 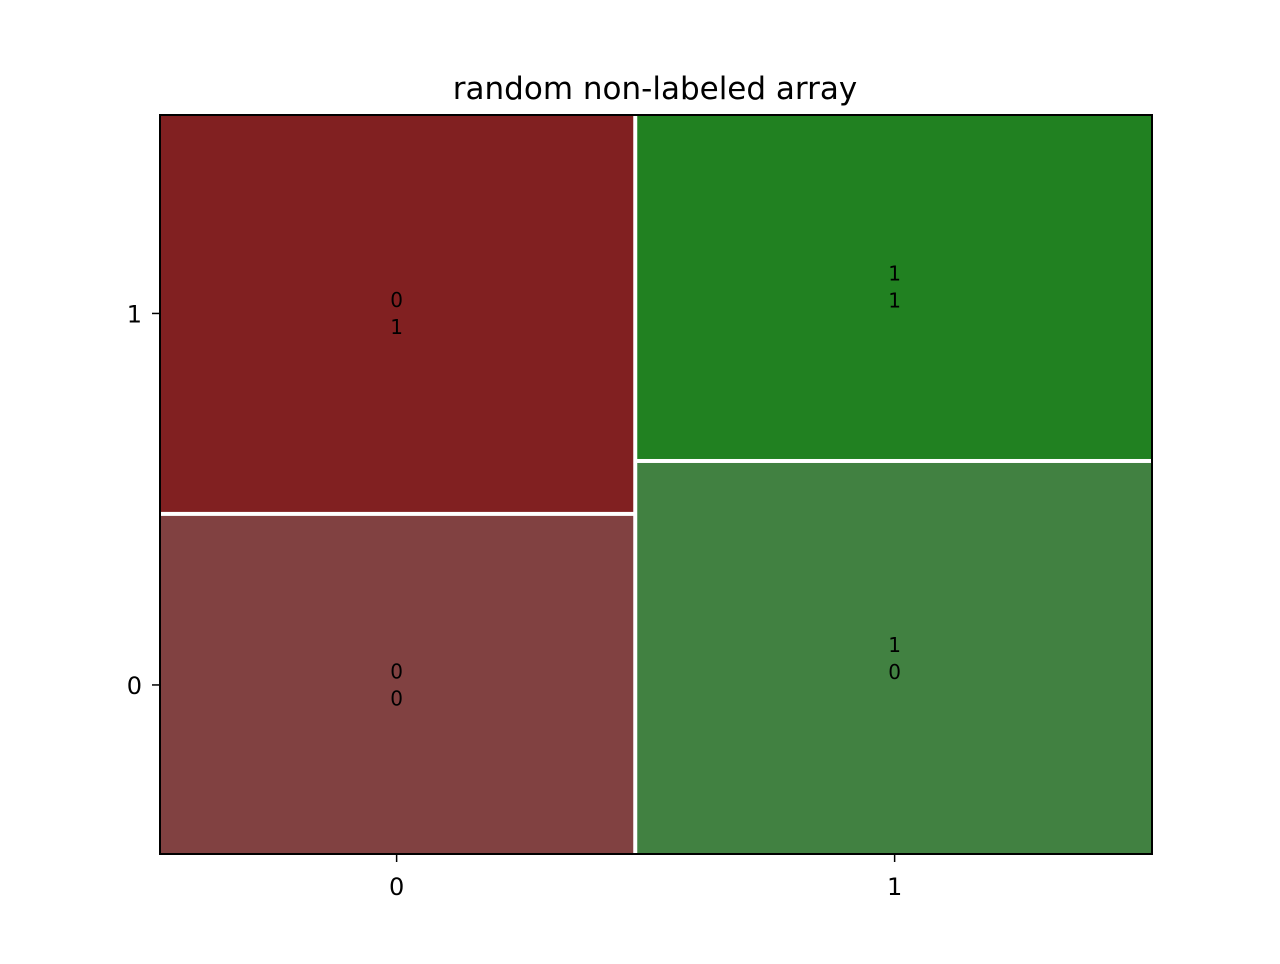 I want to click on tile-label-1-1-line-1: 1, so click(x=894, y=300).